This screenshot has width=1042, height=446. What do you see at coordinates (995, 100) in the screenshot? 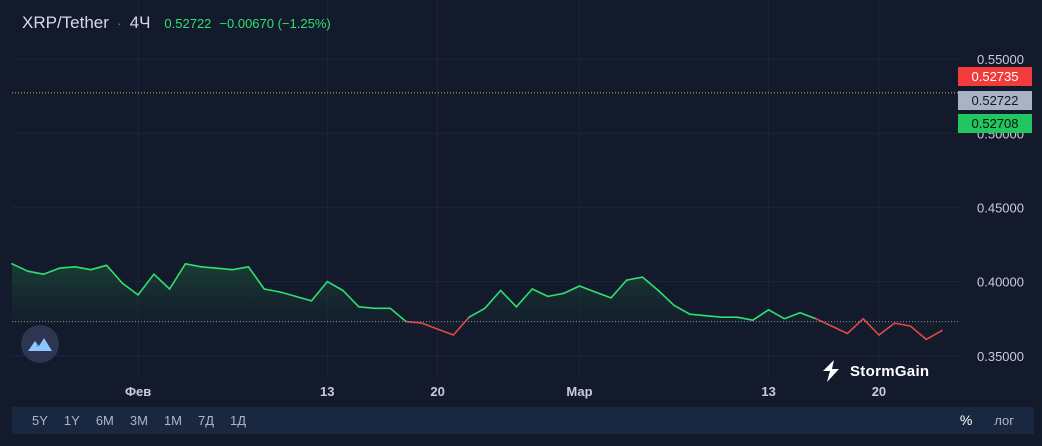
I see `last-price-tag: 0.52722` at bounding box center [995, 100].